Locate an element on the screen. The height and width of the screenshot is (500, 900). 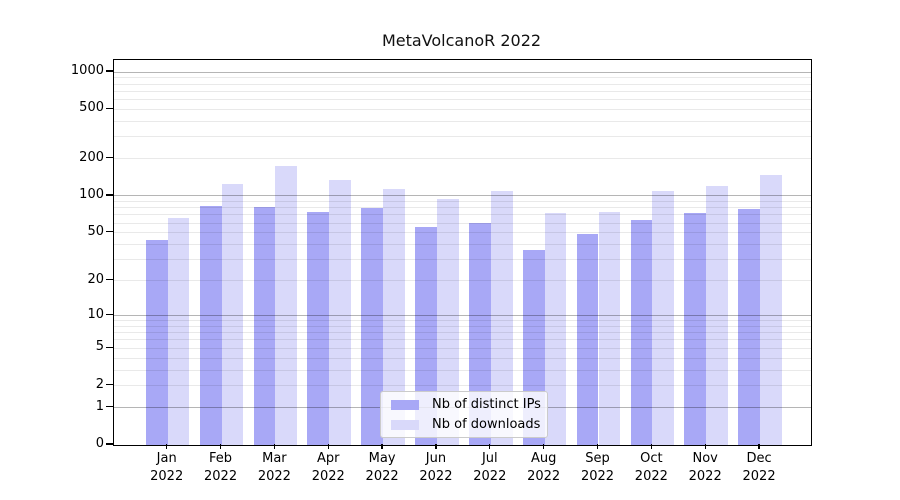
legend-swatch-downloads-icon is located at coordinates (405, 424).